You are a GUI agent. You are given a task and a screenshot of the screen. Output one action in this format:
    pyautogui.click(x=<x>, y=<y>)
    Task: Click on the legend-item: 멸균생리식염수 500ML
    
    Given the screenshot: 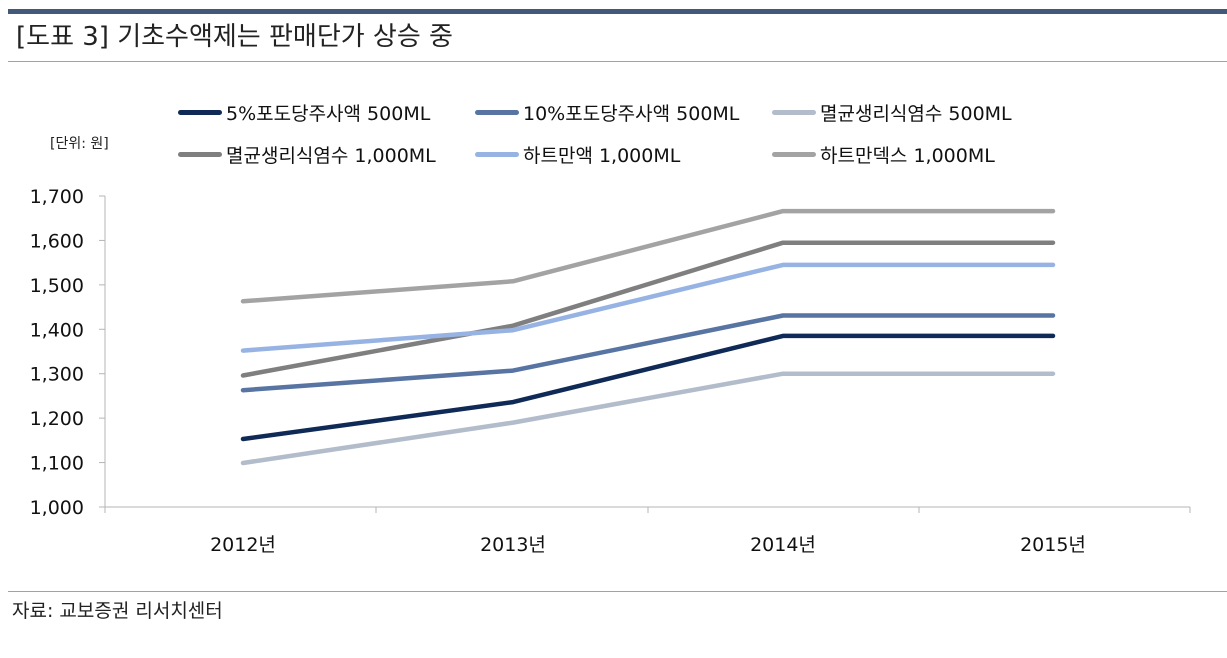 What is the action you would take?
    pyautogui.click(x=892, y=112)
    